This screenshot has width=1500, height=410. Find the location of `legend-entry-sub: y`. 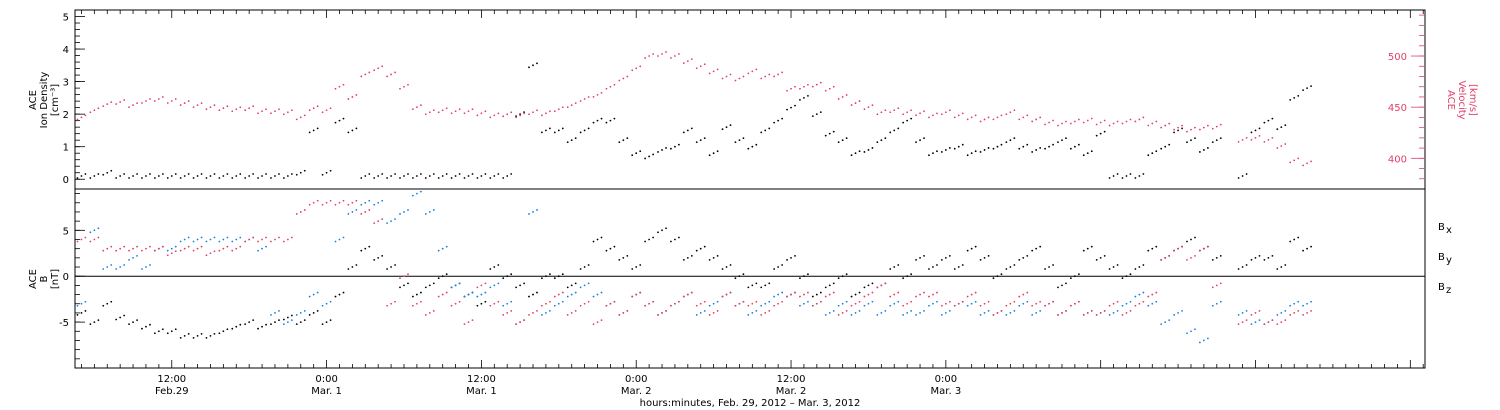

legend-entry-sub: y is located at coordinates (1449, 260).